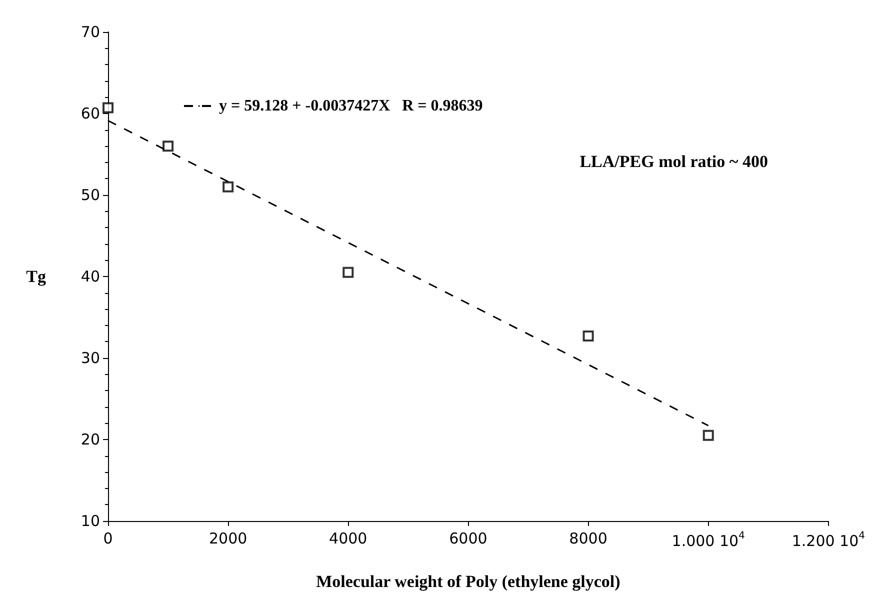  I want to click on y-axis-title: Tg, so click(36, 276).